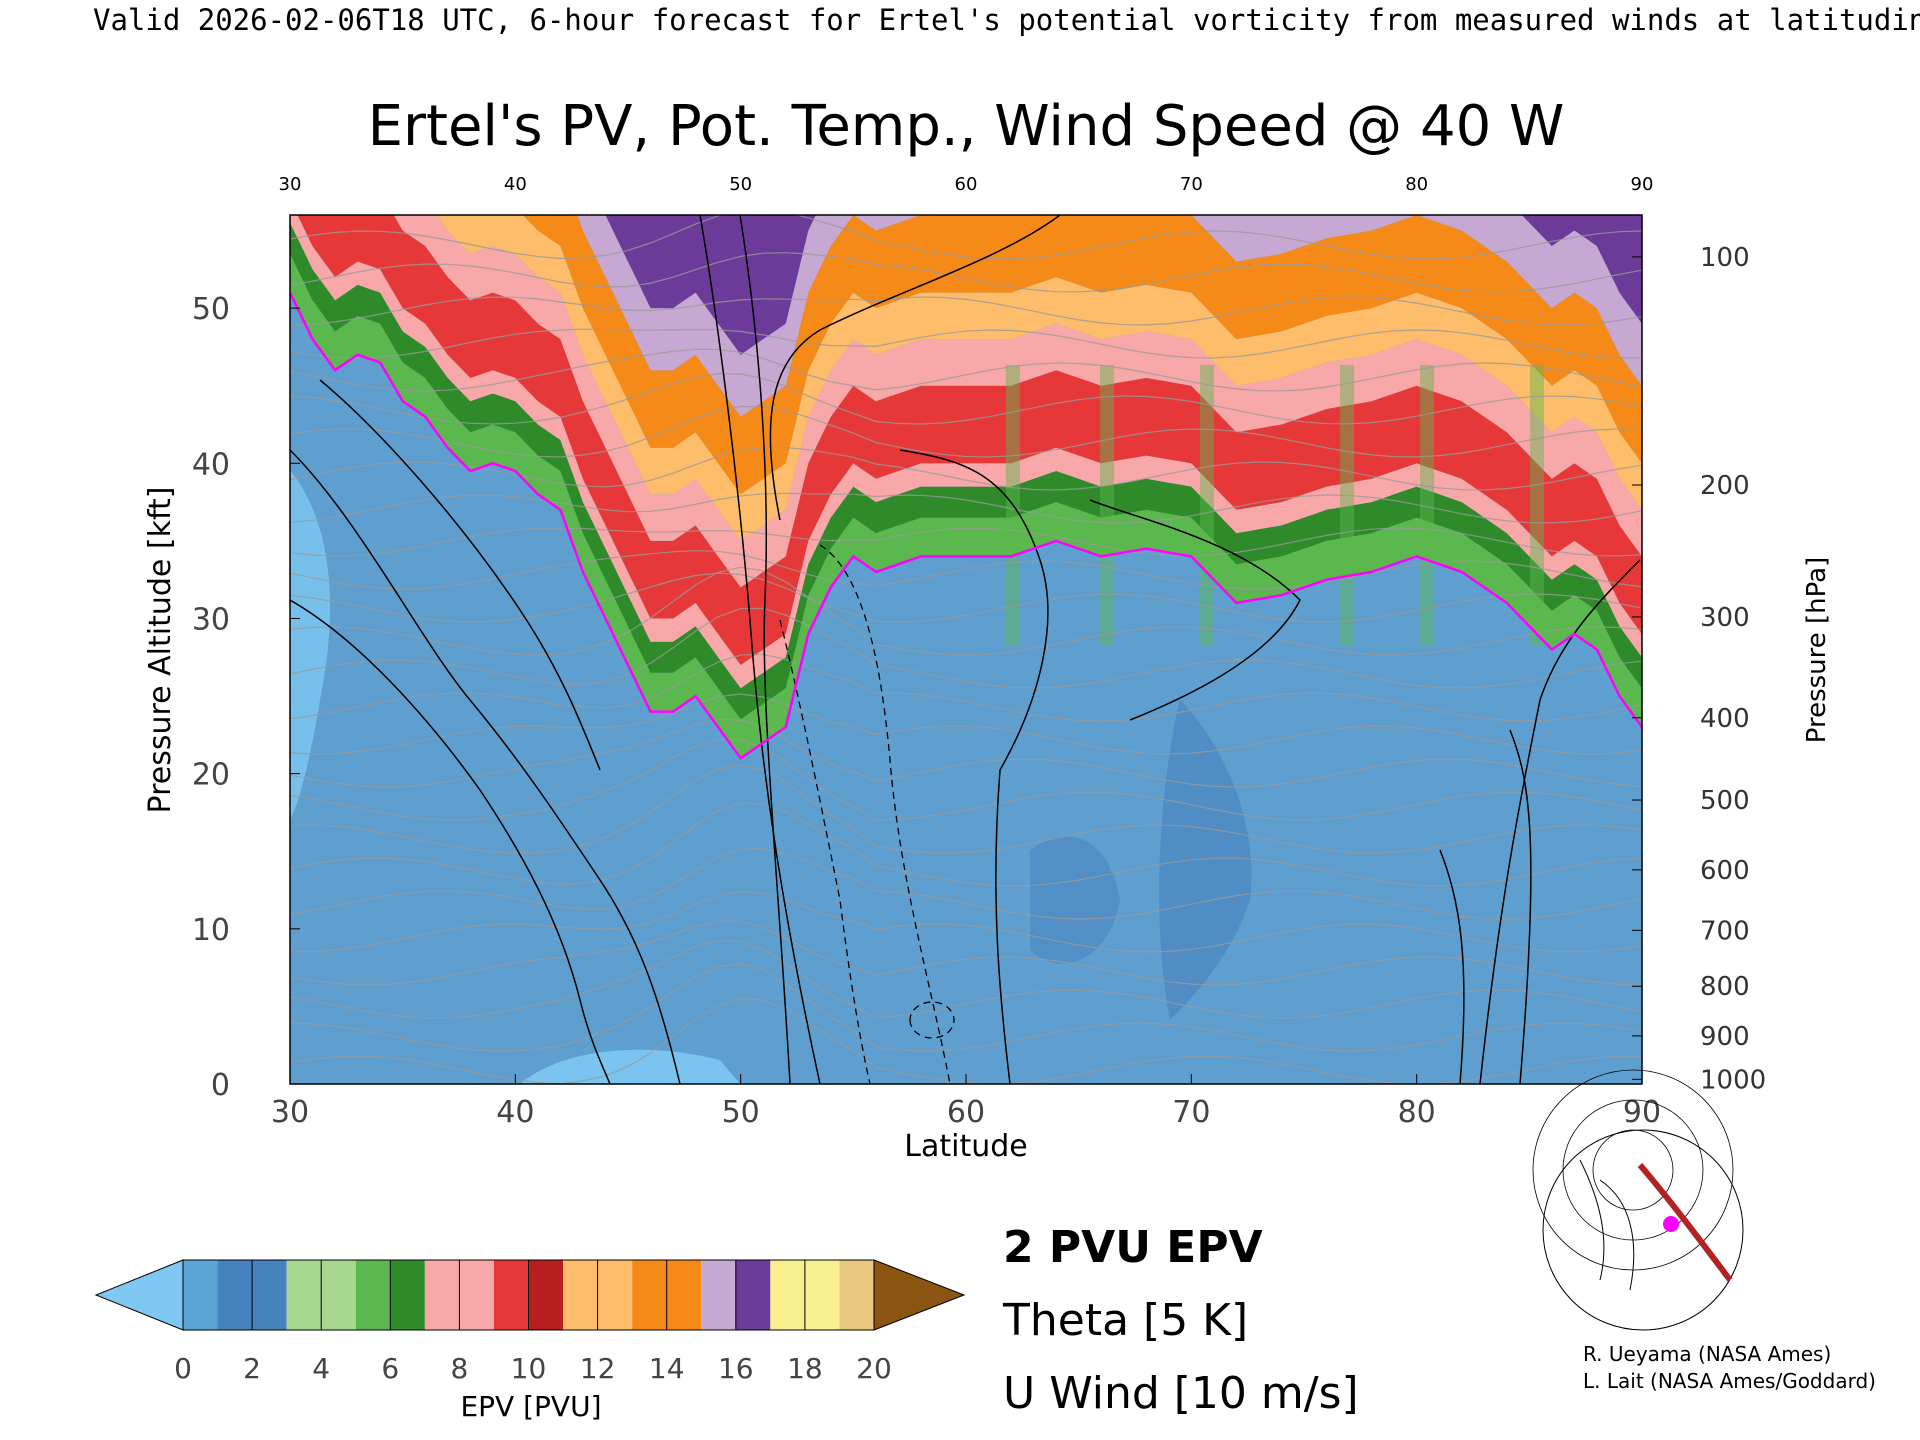 Image resolution: width=1920 pixels, height=1440 pixels. Describe the element at coordinates (667, 1368) in the screenshot. I see `colorbar-tick-label: 14` at that location.